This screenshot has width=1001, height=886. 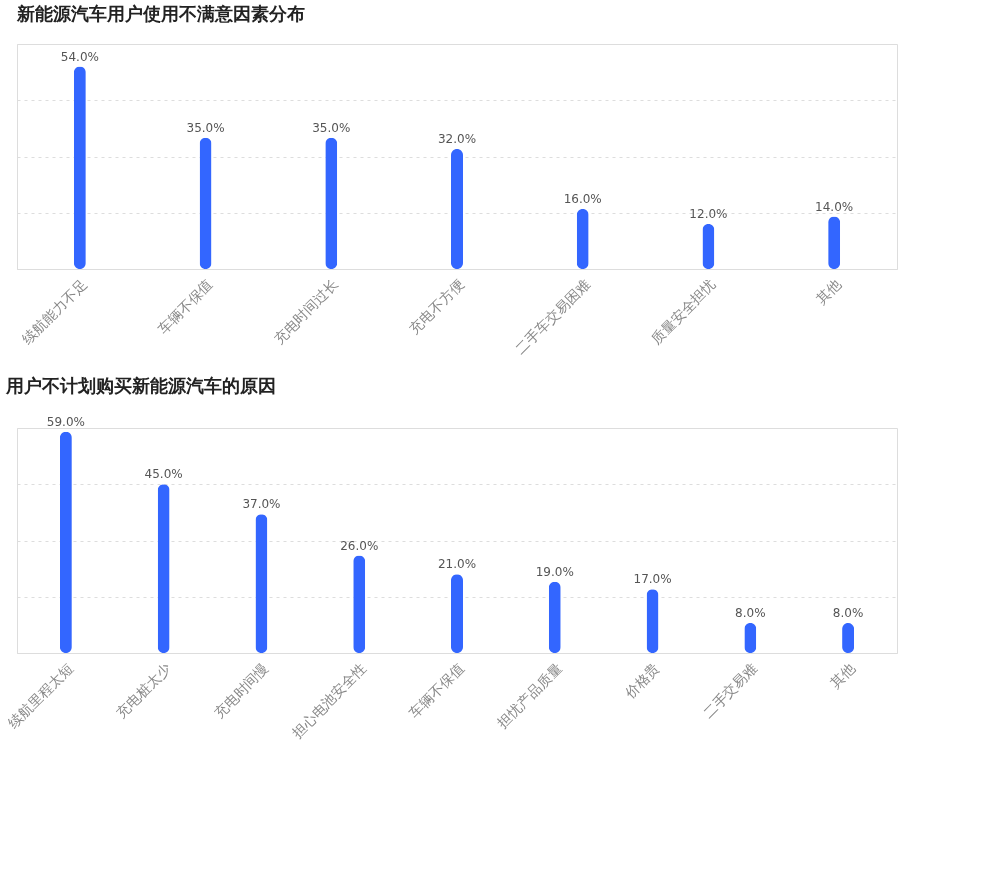 I want to click on x-tick-label: 充电不方便, so click(x=436, y=306).